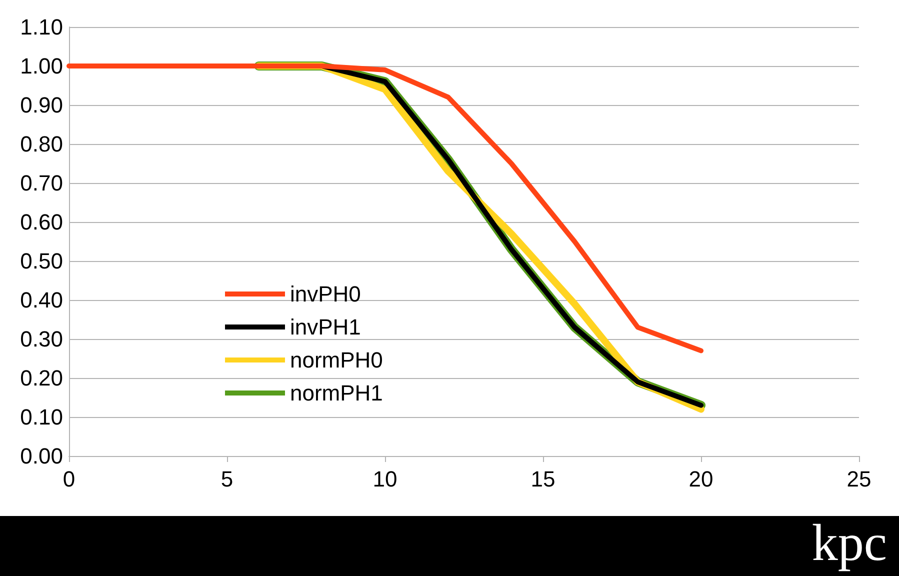 The height and width of the screenshot is (576, 899). What do you see at coordinates (41, 66) in the screenshot?
I see `y-tick-label: 1.00` at bounding box center [41, 66].